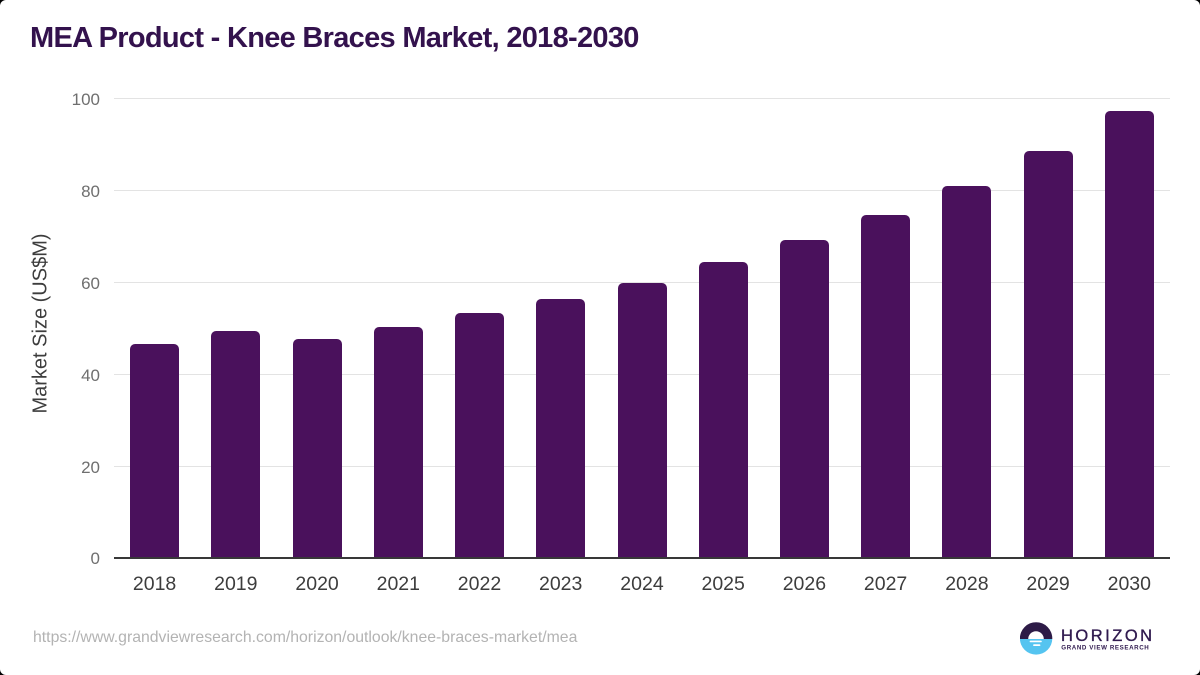  I want to click on svg-text: HORIZON, so click(1108, 636).